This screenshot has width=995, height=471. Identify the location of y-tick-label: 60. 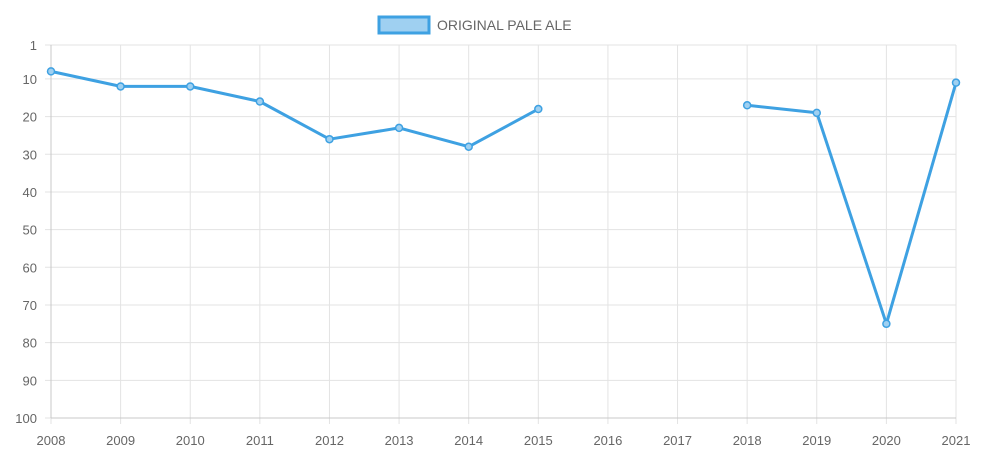
(30, 267).